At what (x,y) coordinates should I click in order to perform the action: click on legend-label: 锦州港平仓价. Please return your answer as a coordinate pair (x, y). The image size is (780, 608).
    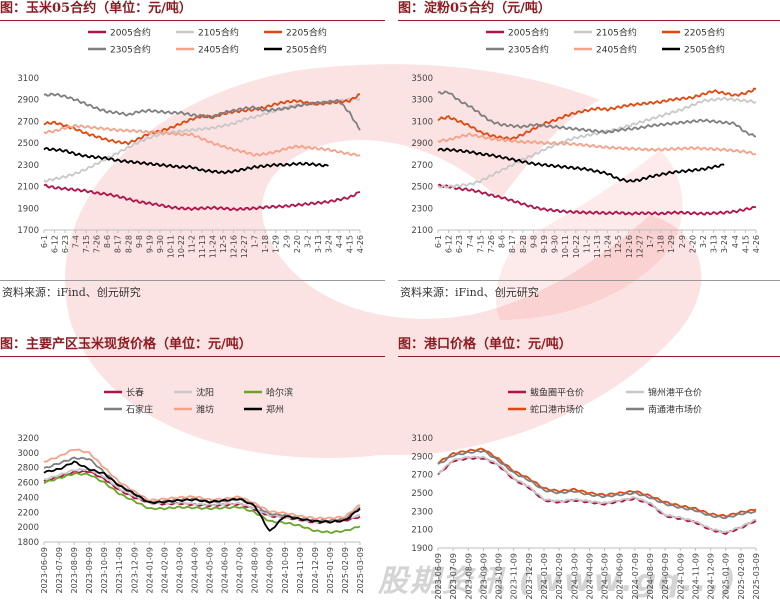
    Looking at the image, I should click on (675, 393).